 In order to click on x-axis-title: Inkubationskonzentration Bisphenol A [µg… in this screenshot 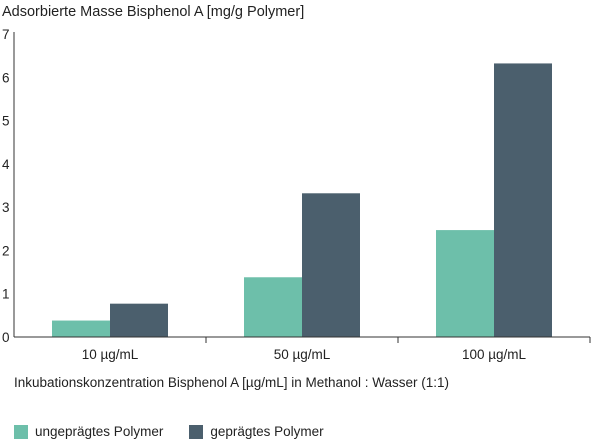, I will do `click(231, 382)`.